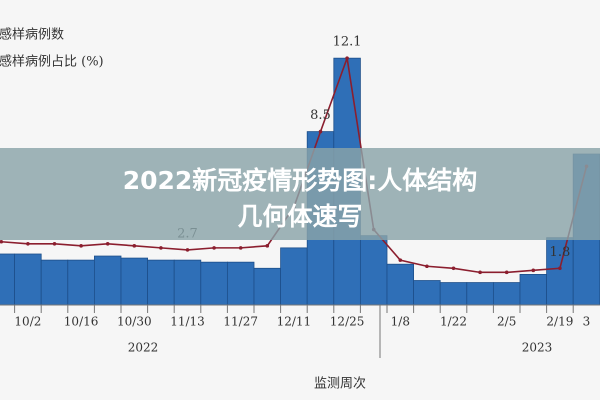 The height and width of the screenshot is (400, 600). I want to click on legend-entry: 流感样病例占比 (%), so click(52, 62).